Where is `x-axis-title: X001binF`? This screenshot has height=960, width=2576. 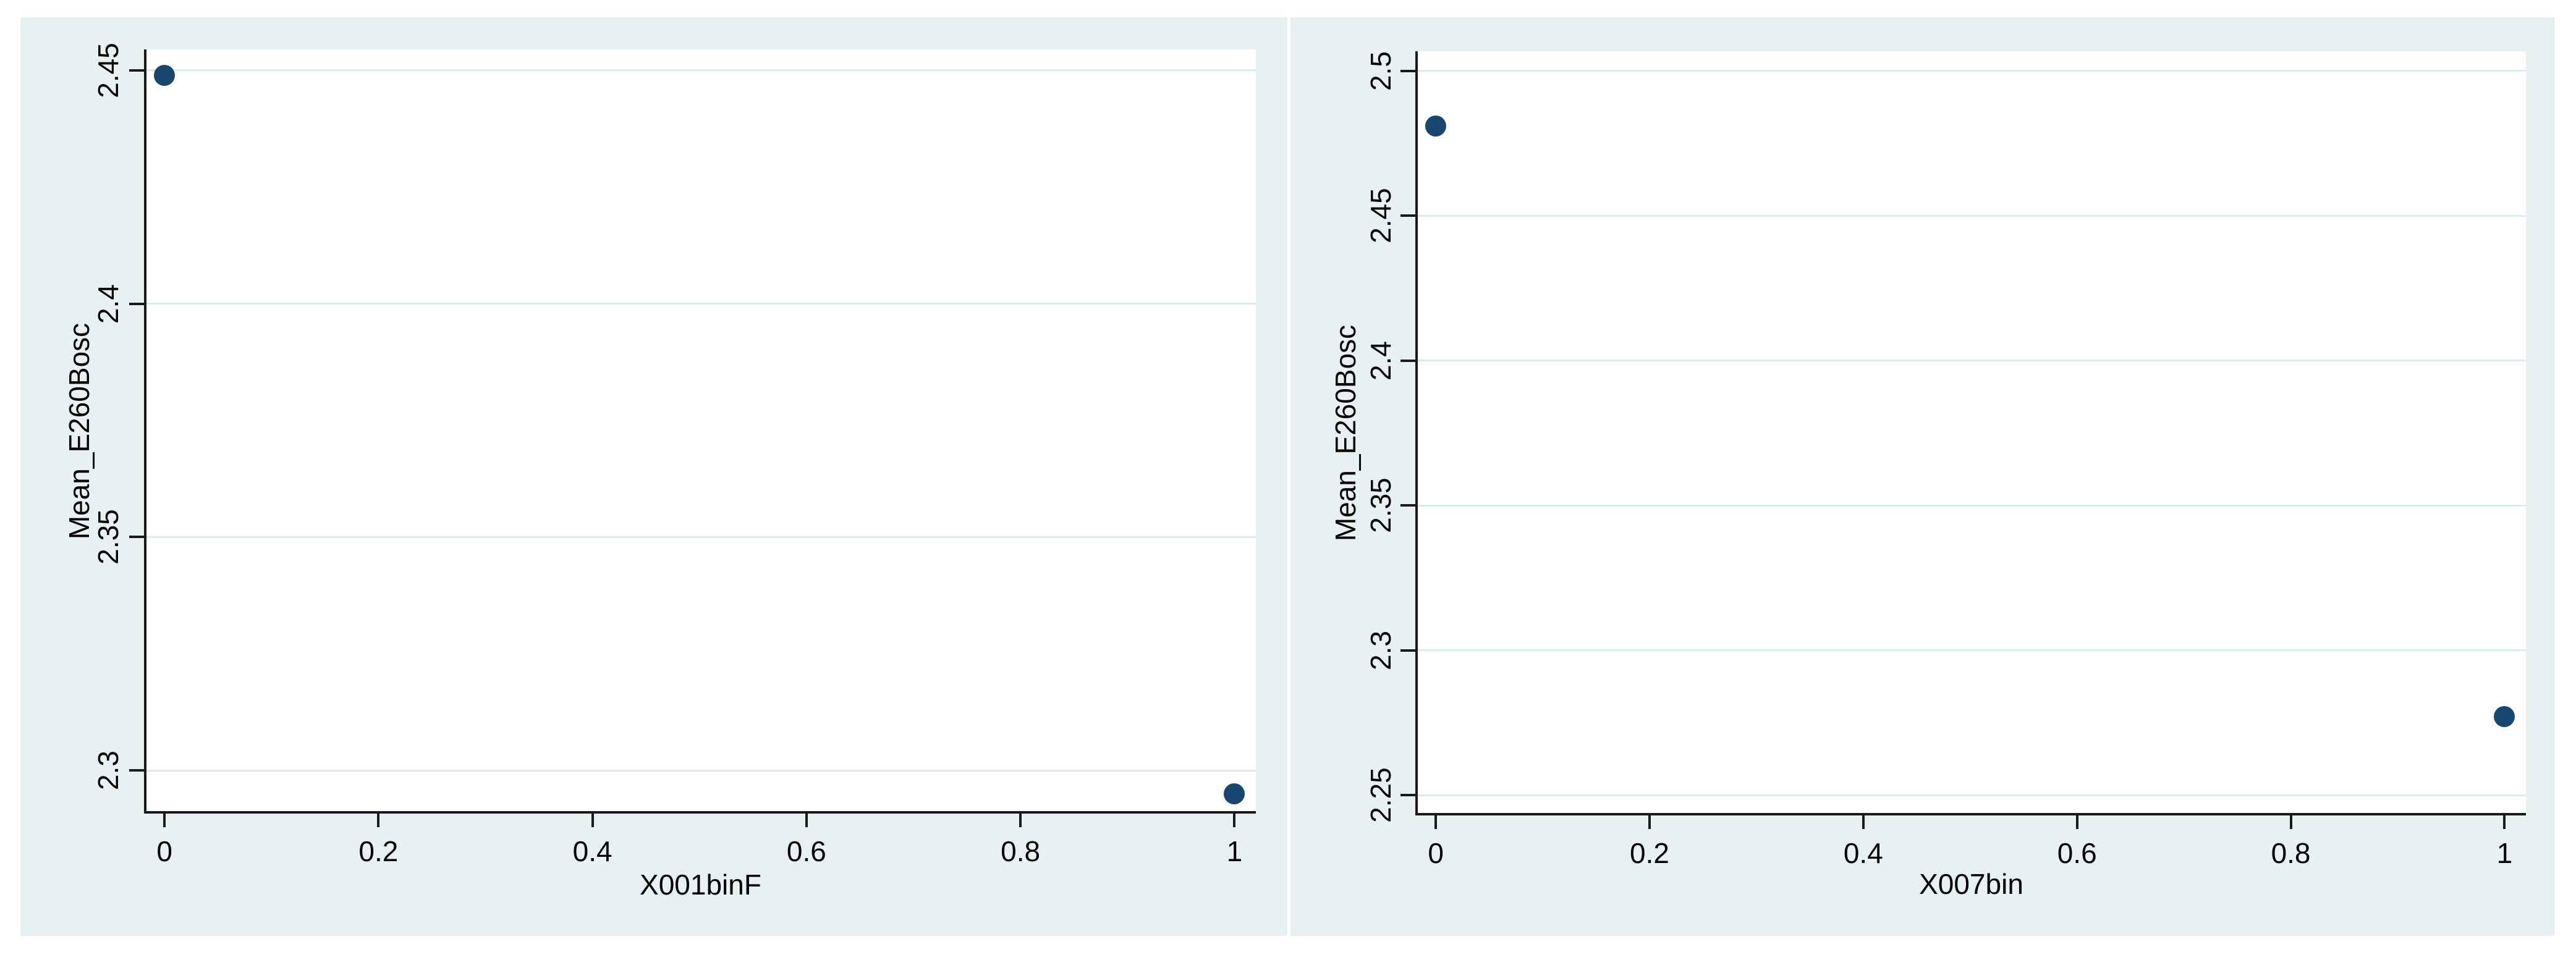
x-axis-title: X001binF is located at coordinates (700, 885).